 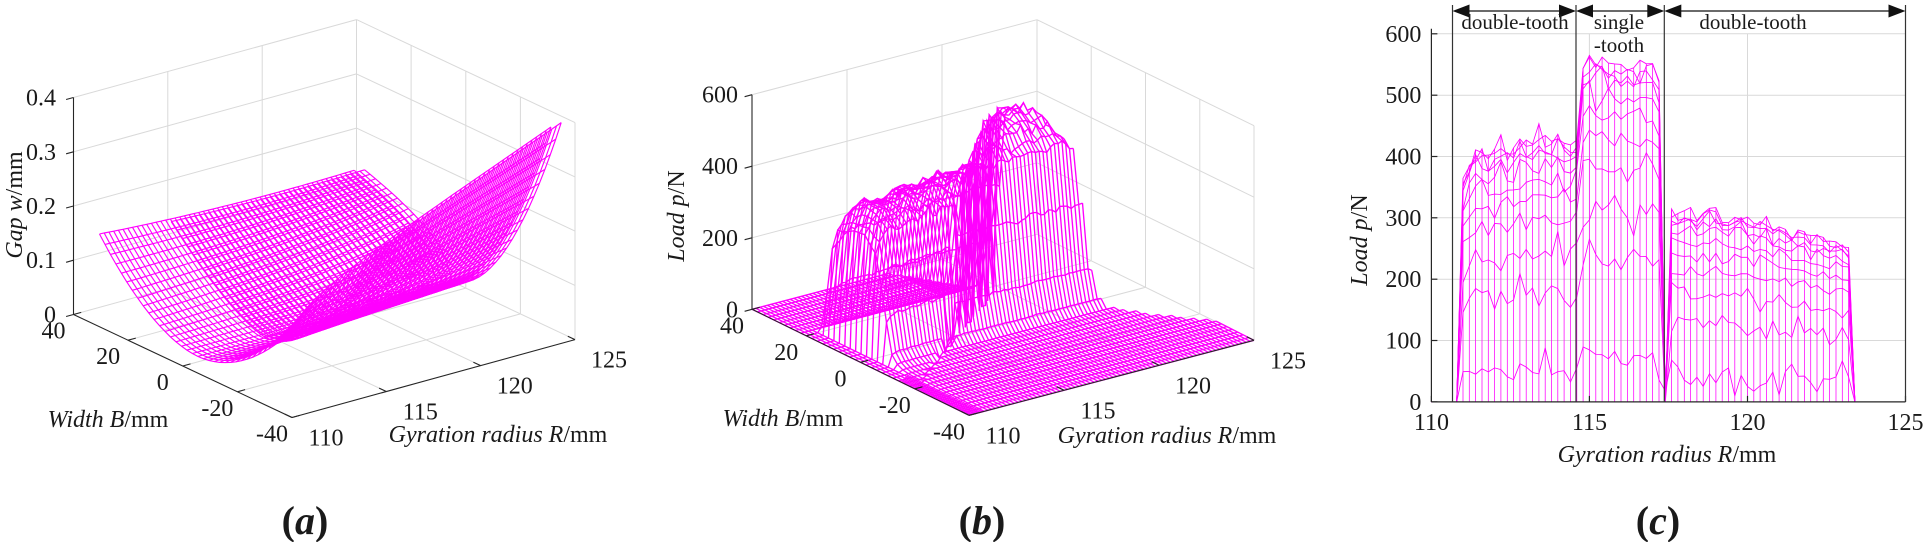 What do you see at coordinates (1403, 96) in the screenshot?
I see `svg-text: 500` at bounding box center [1403, 96].